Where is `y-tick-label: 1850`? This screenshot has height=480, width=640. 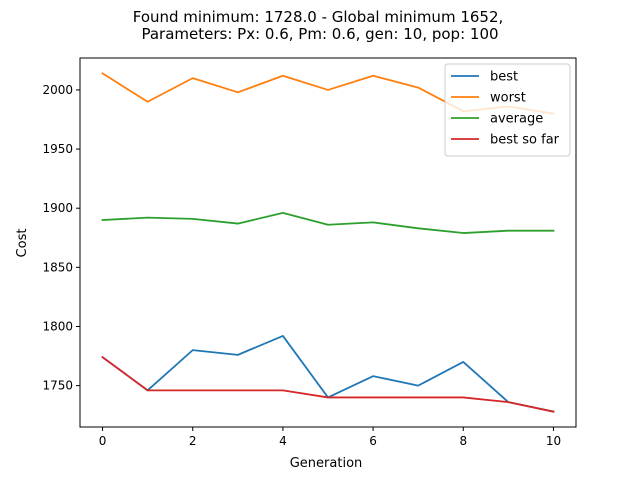
y-tick-label: 1850 is located at coordinates (57, 267).